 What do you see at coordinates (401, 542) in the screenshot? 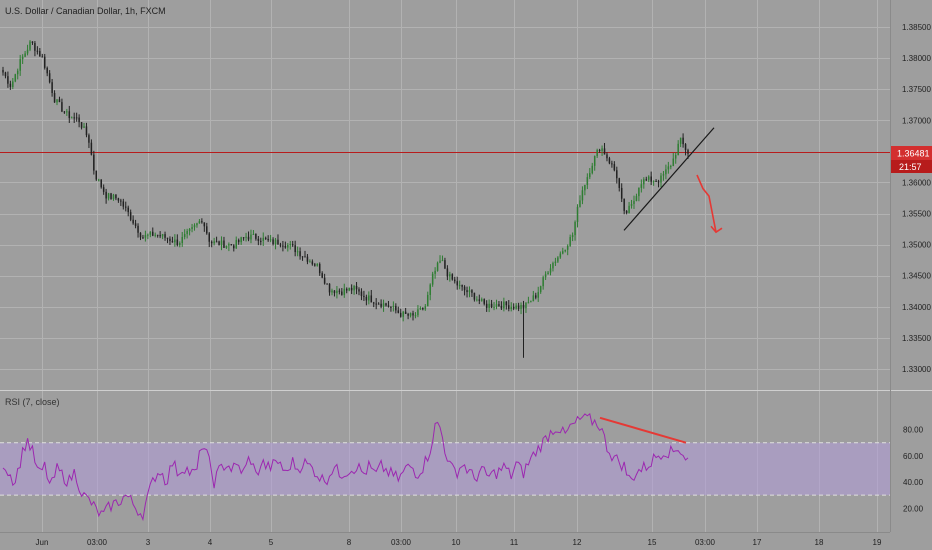
I see `time-tick-label: 03:00` at bounding box center [401, 542].